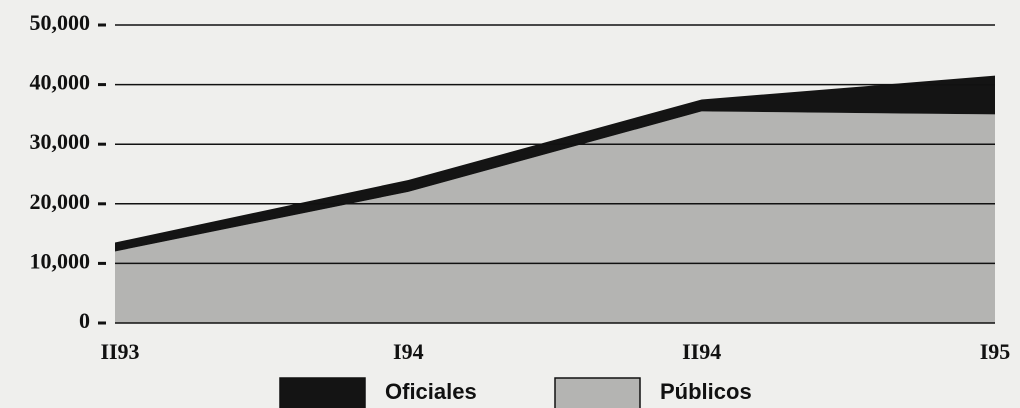 The width and height of the screenshot is (1020, 408). I want to click on y-tick-label: 50,000, so click(60, 22).